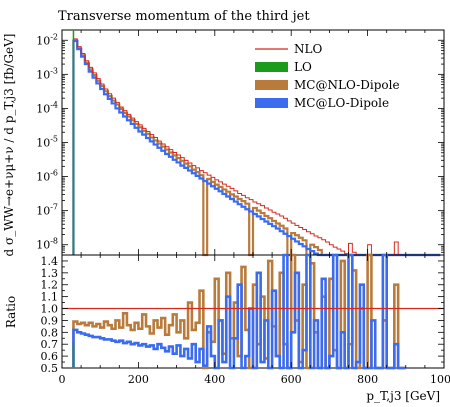 This screenshot has width=450, height=407. What do you see at coordinates (47, 142) in the screenshot?
I see `y-tick-label: 10⁻⁵` at bounding box center [47, 142].